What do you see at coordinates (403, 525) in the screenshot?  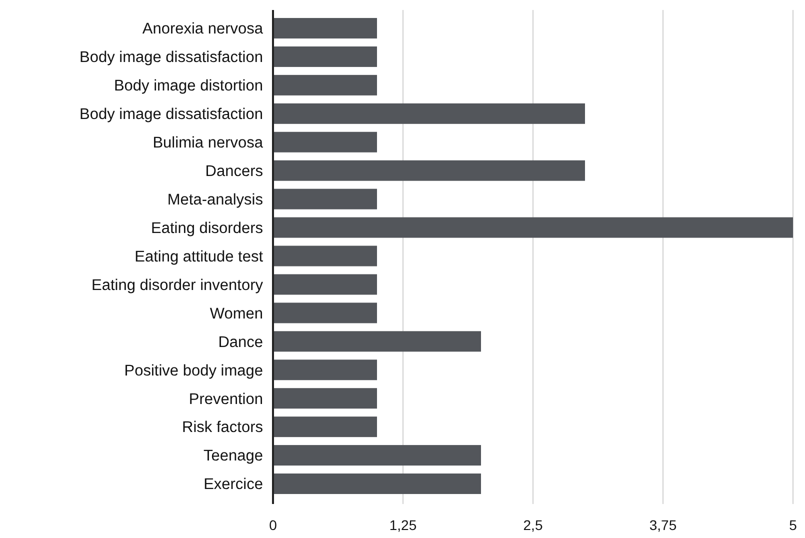 I see `x-tick-label: 1,25` at bounding box center [403, 525].